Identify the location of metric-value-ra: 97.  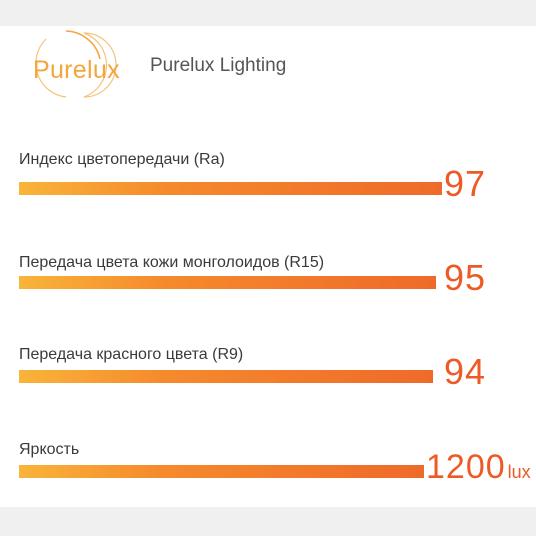
(465, 183).